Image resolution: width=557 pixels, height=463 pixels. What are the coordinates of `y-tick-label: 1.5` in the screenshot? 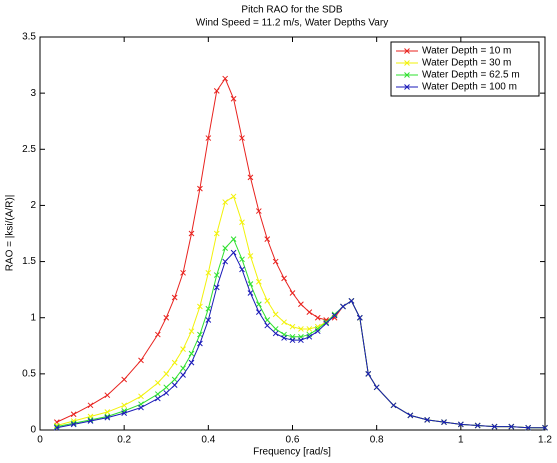 It's located at (29, 261).